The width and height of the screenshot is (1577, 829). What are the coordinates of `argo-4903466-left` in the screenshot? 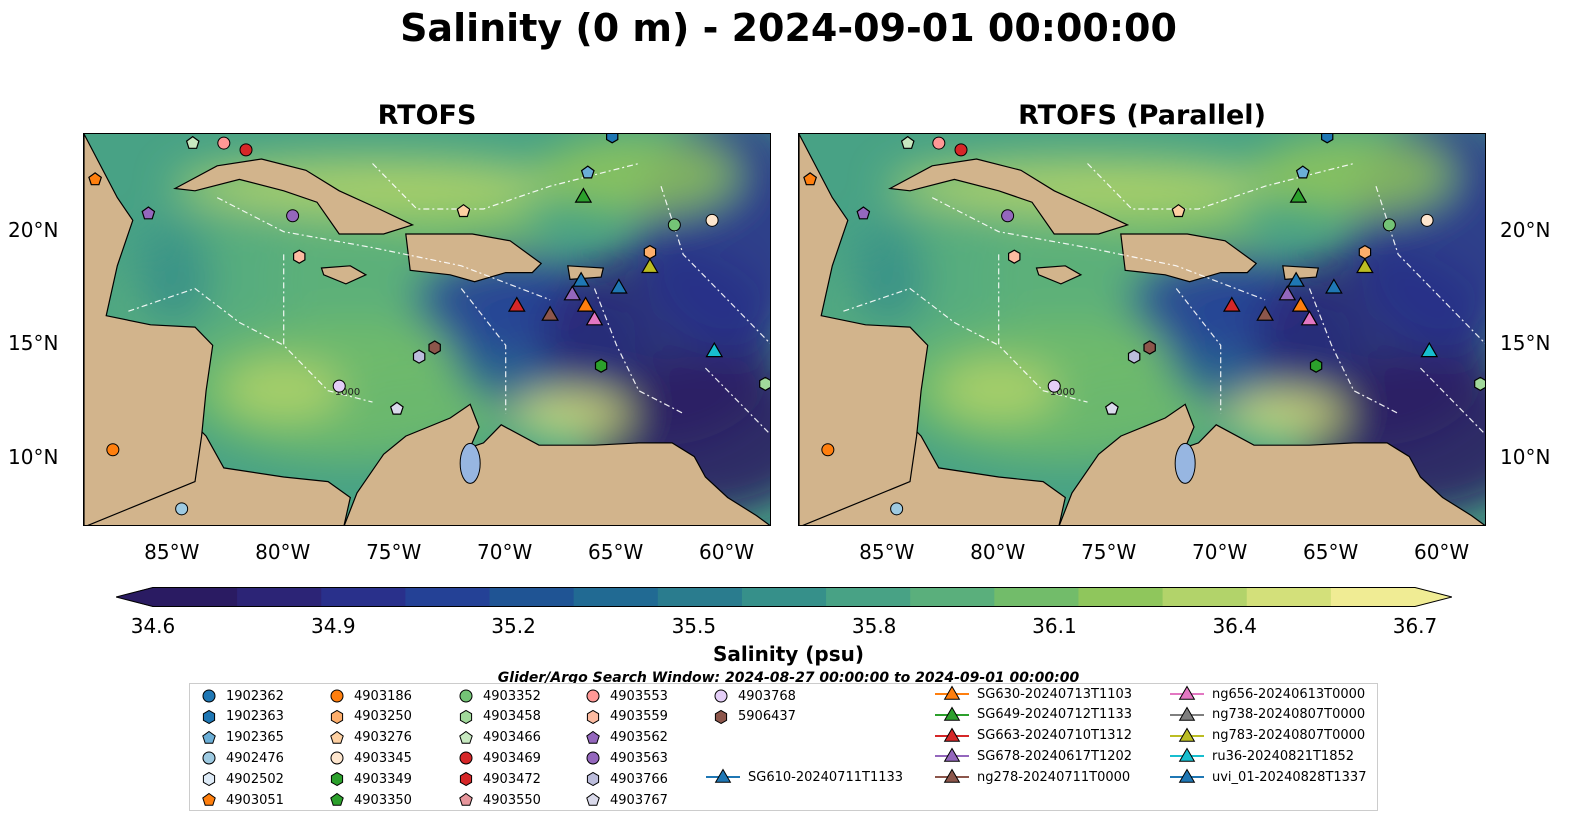 It's located at (192, 142).